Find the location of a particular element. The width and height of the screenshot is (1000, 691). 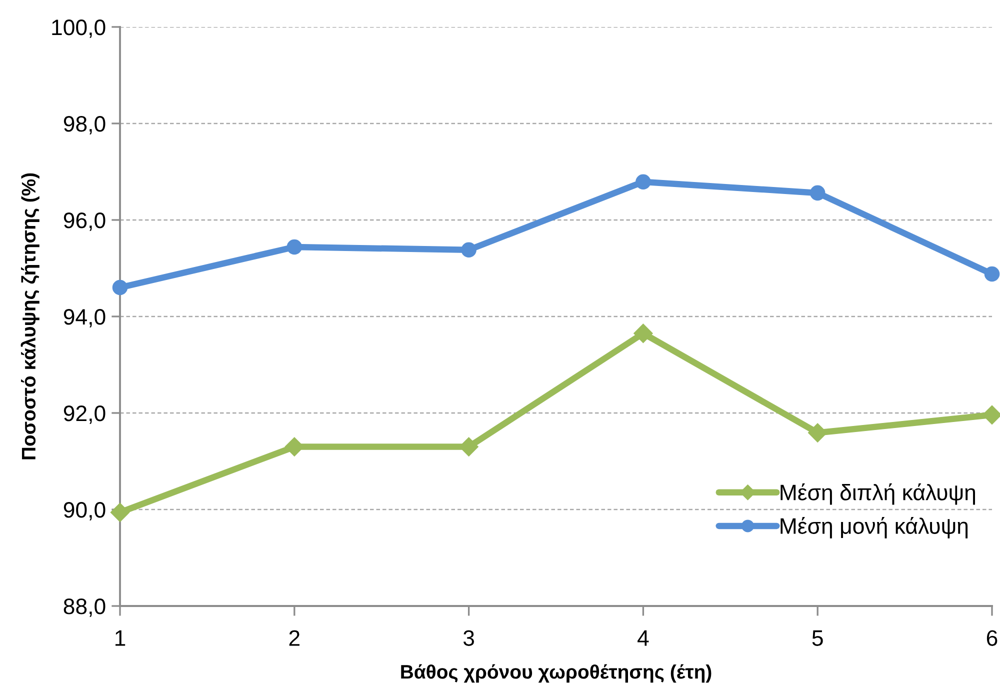

y-tick-label: 88,0 is located at coordinates (85, 607).